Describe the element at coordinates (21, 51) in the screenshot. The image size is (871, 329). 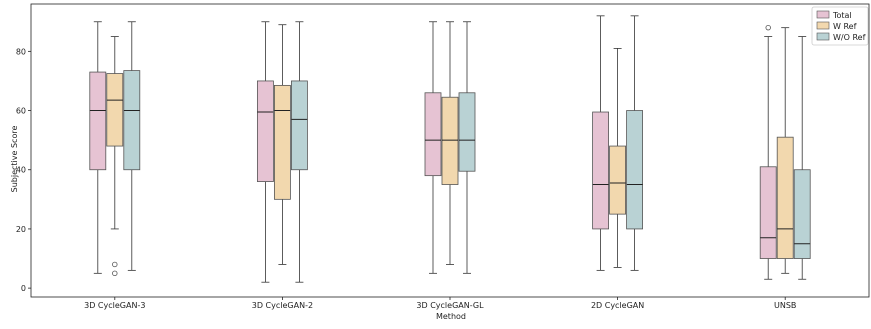
I see `y-tick-label: 80` at that location.